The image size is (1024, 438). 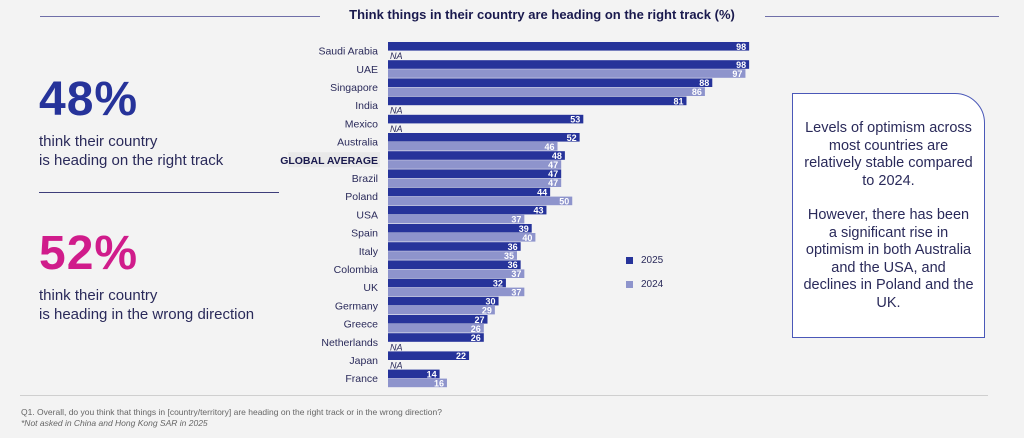 I want to click on category-label: Japan, so click(x=363, y=361).